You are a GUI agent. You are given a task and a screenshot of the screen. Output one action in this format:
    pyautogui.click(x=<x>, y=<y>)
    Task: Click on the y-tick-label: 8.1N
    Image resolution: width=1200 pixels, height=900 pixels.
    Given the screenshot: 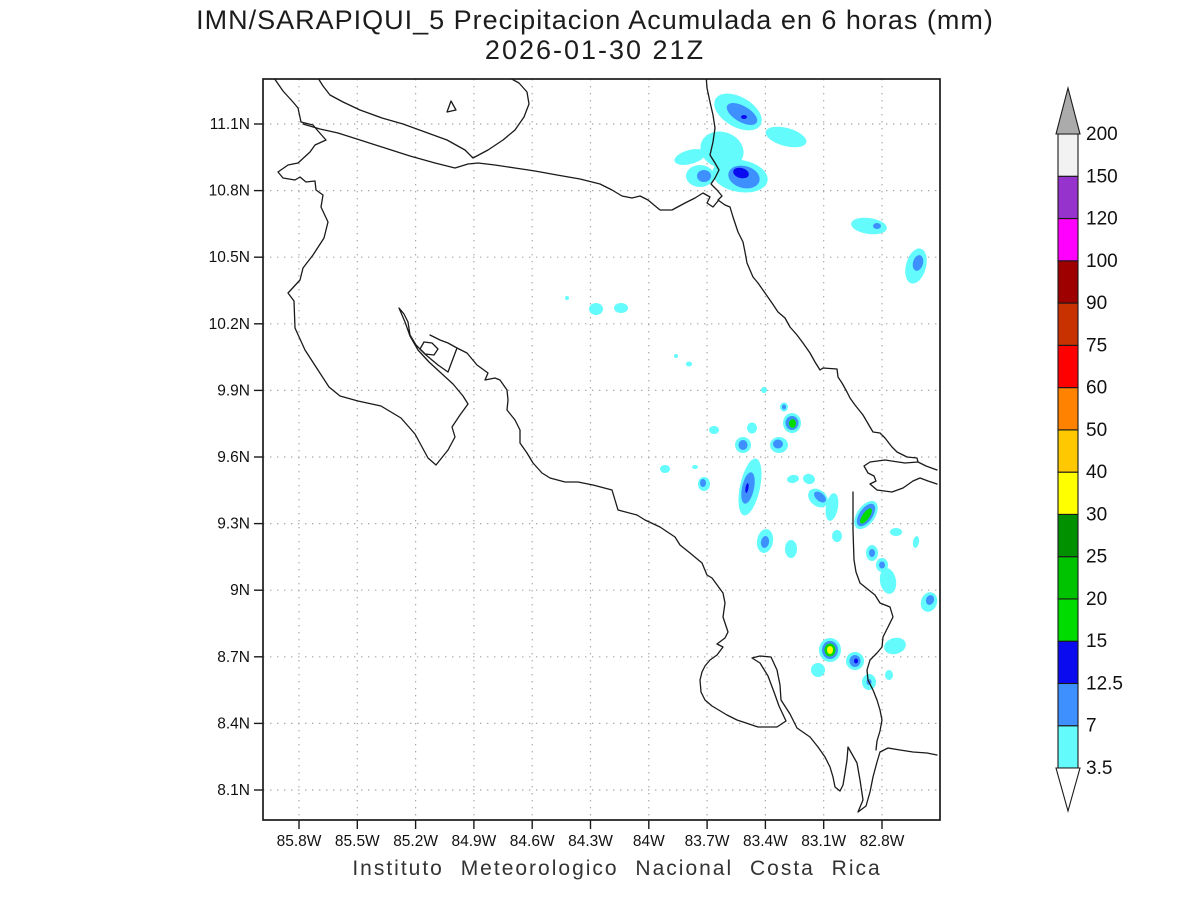 What is the action you would take?
    pyautogui.click(x=233, y=790)
    